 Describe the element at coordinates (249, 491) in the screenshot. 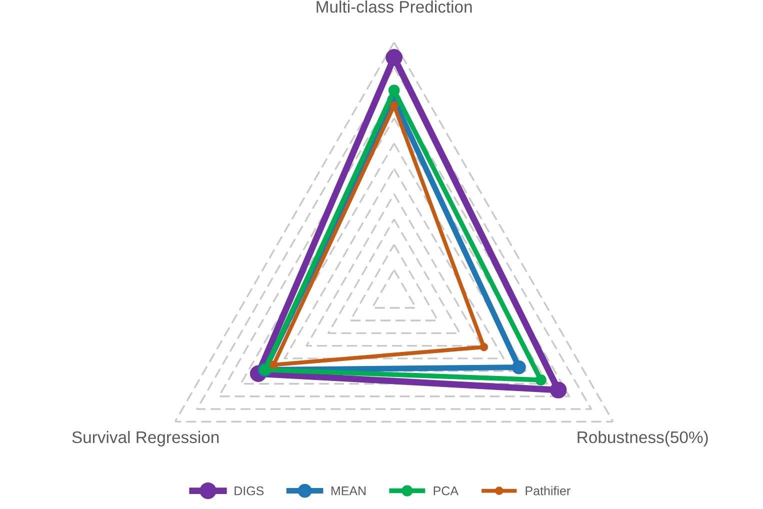

I see `legend-label: DIGS` at that location.